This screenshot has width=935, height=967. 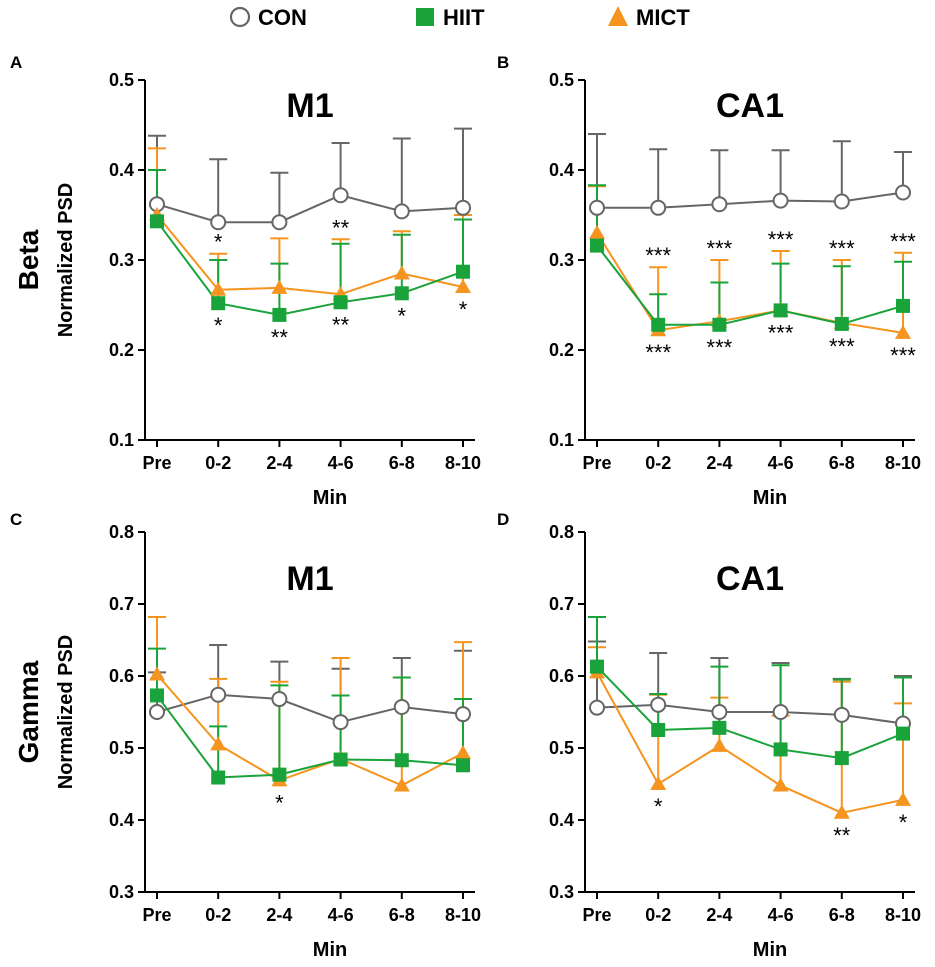 What do you see at coordinates (561, 892) in the screenshot?
I see `panel-d-y-tick-label-0: 0.3` at bounding box center [561, 892].